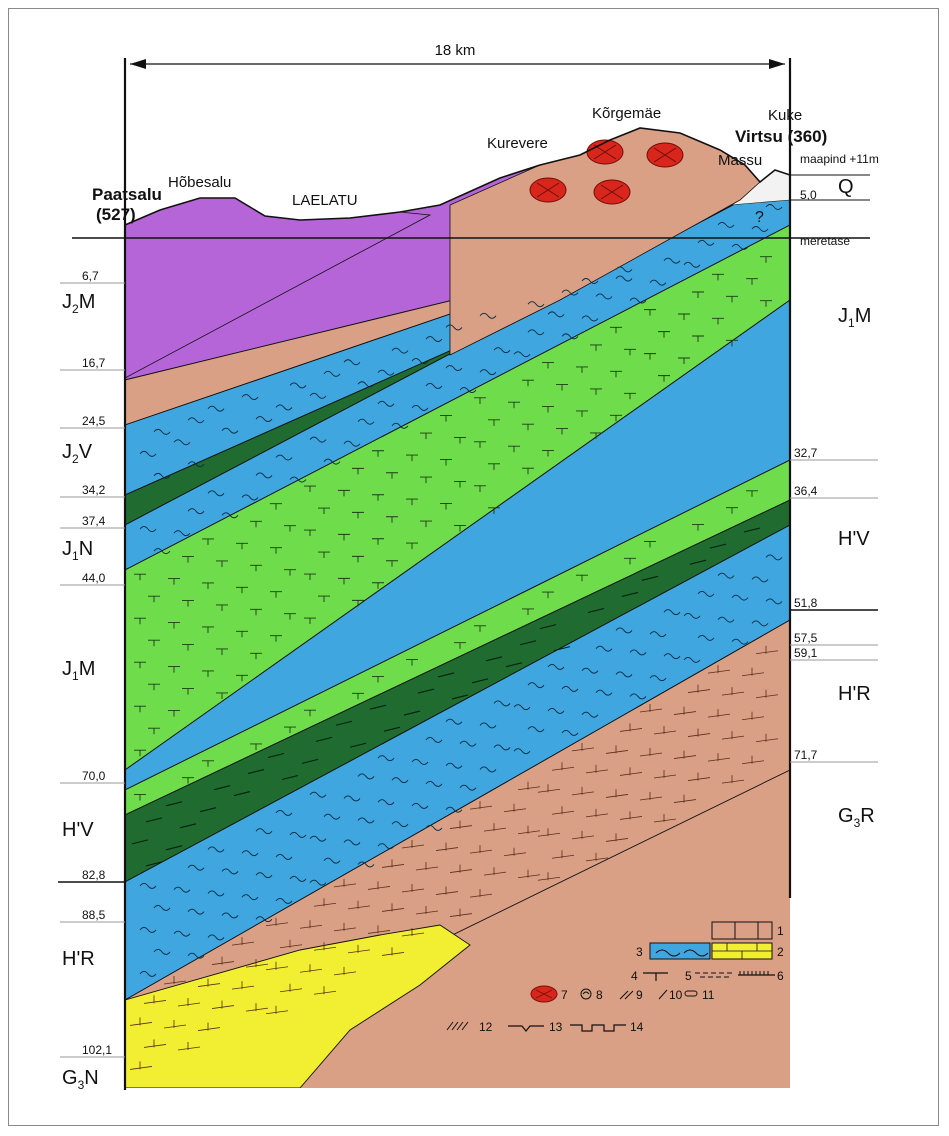 This screenshot has width=949, height=1136. I want to click on left-depth-7: 70,0, so click(94, 776).